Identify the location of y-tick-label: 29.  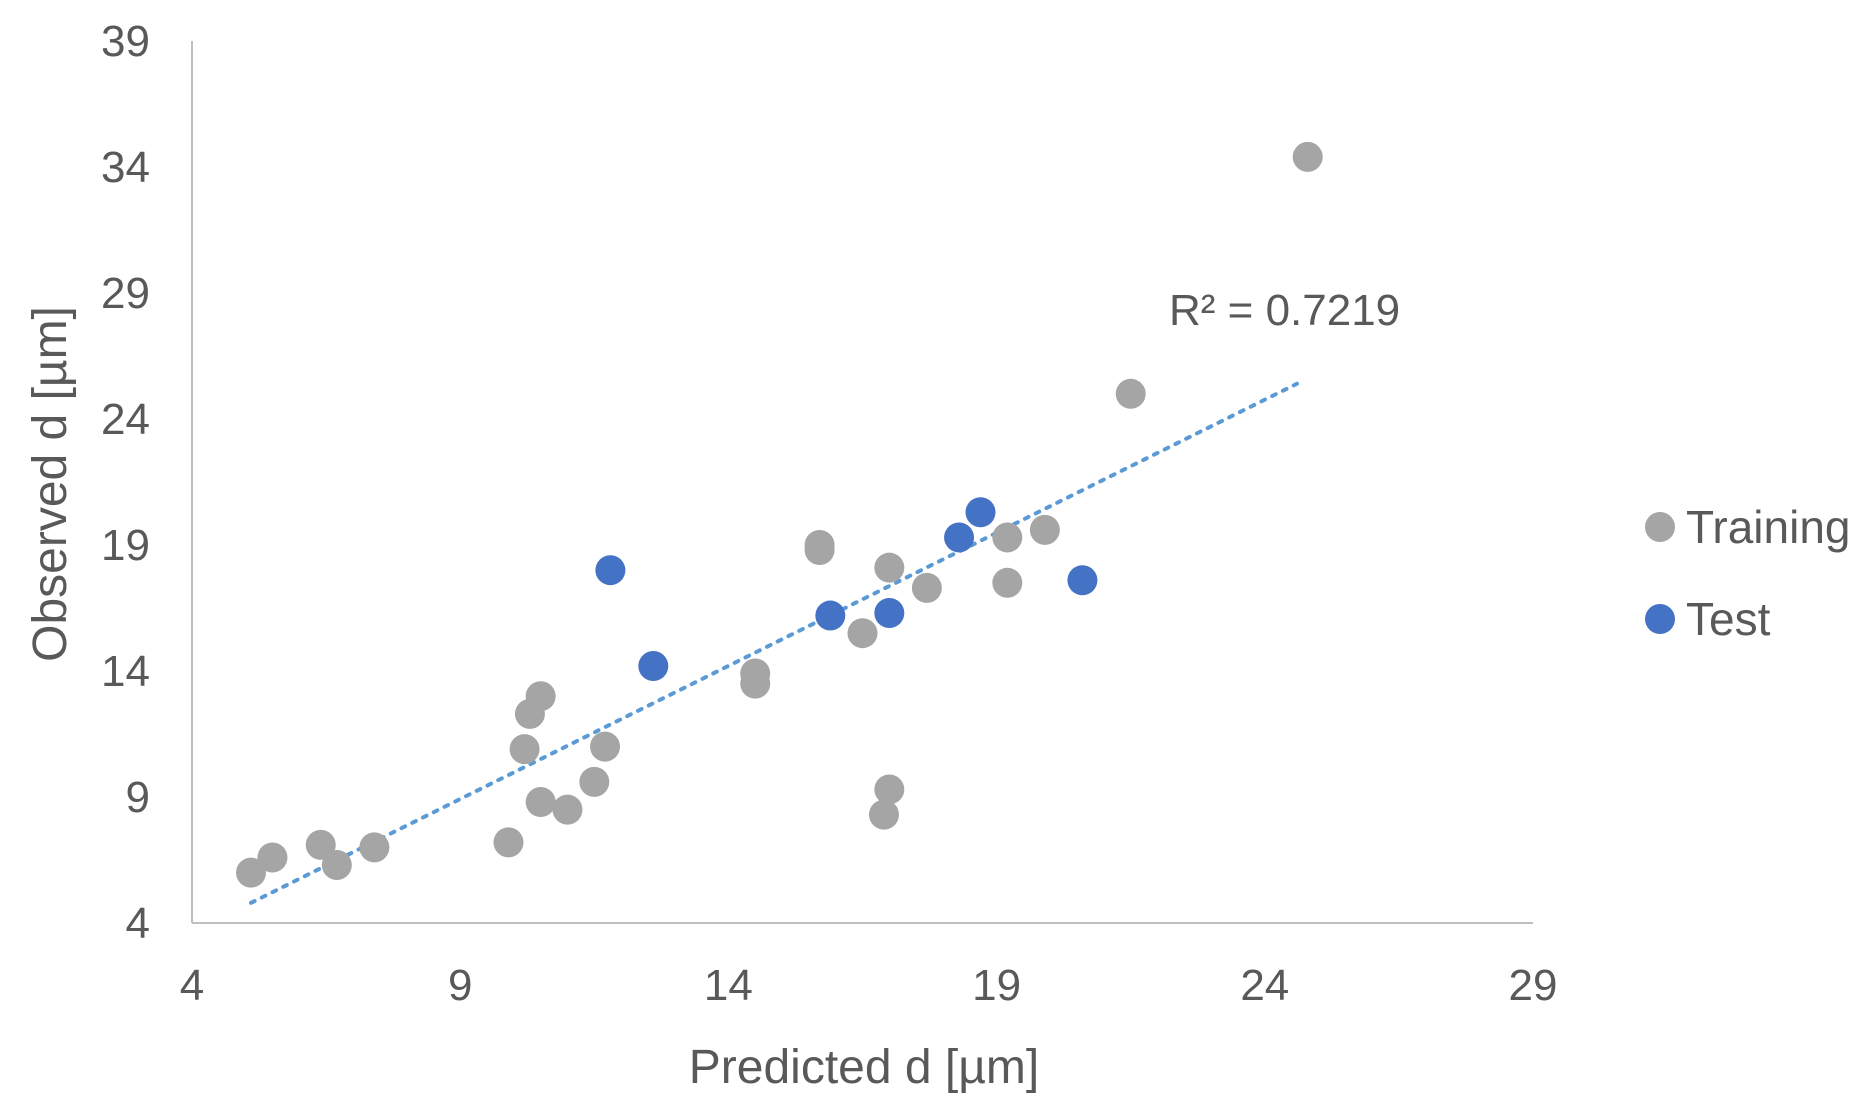
(125, 293).